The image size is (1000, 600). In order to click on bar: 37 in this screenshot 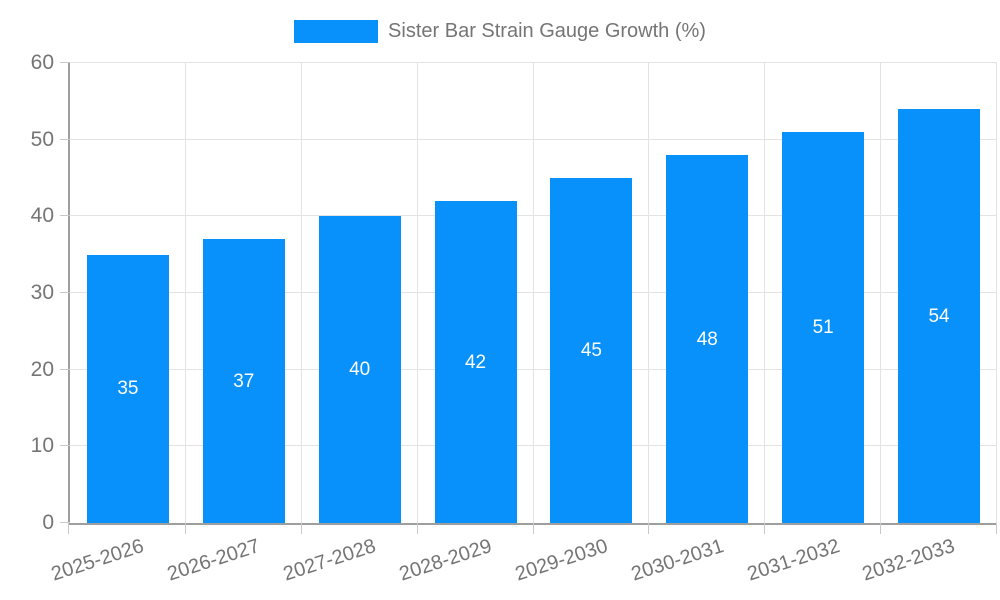, I will do `click(243, 381)`.